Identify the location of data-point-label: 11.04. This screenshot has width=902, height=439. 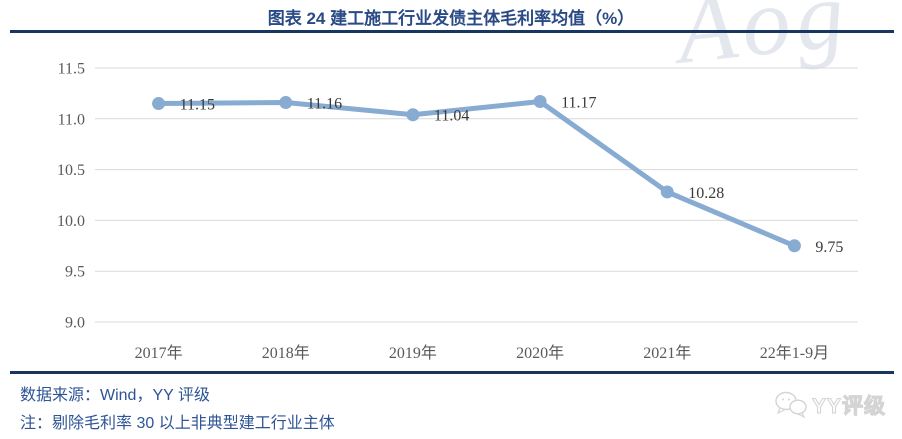
(451, 116).